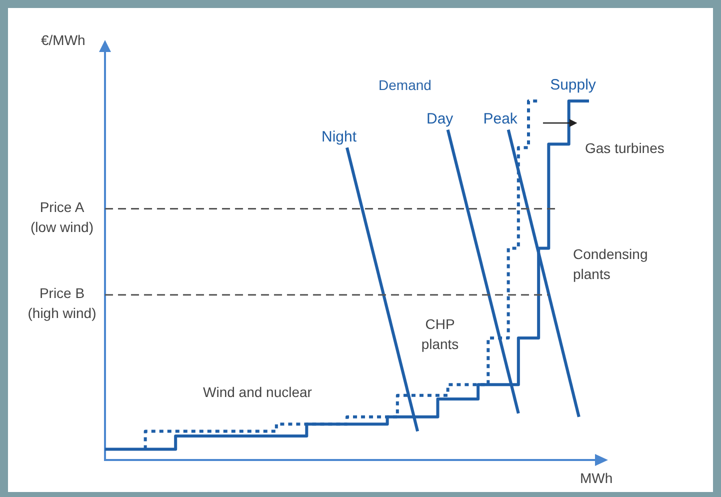  What do you see at coordinates (339, 137) in the screenshot?
I see `series-label: Night` at bounding box center [339, 137].